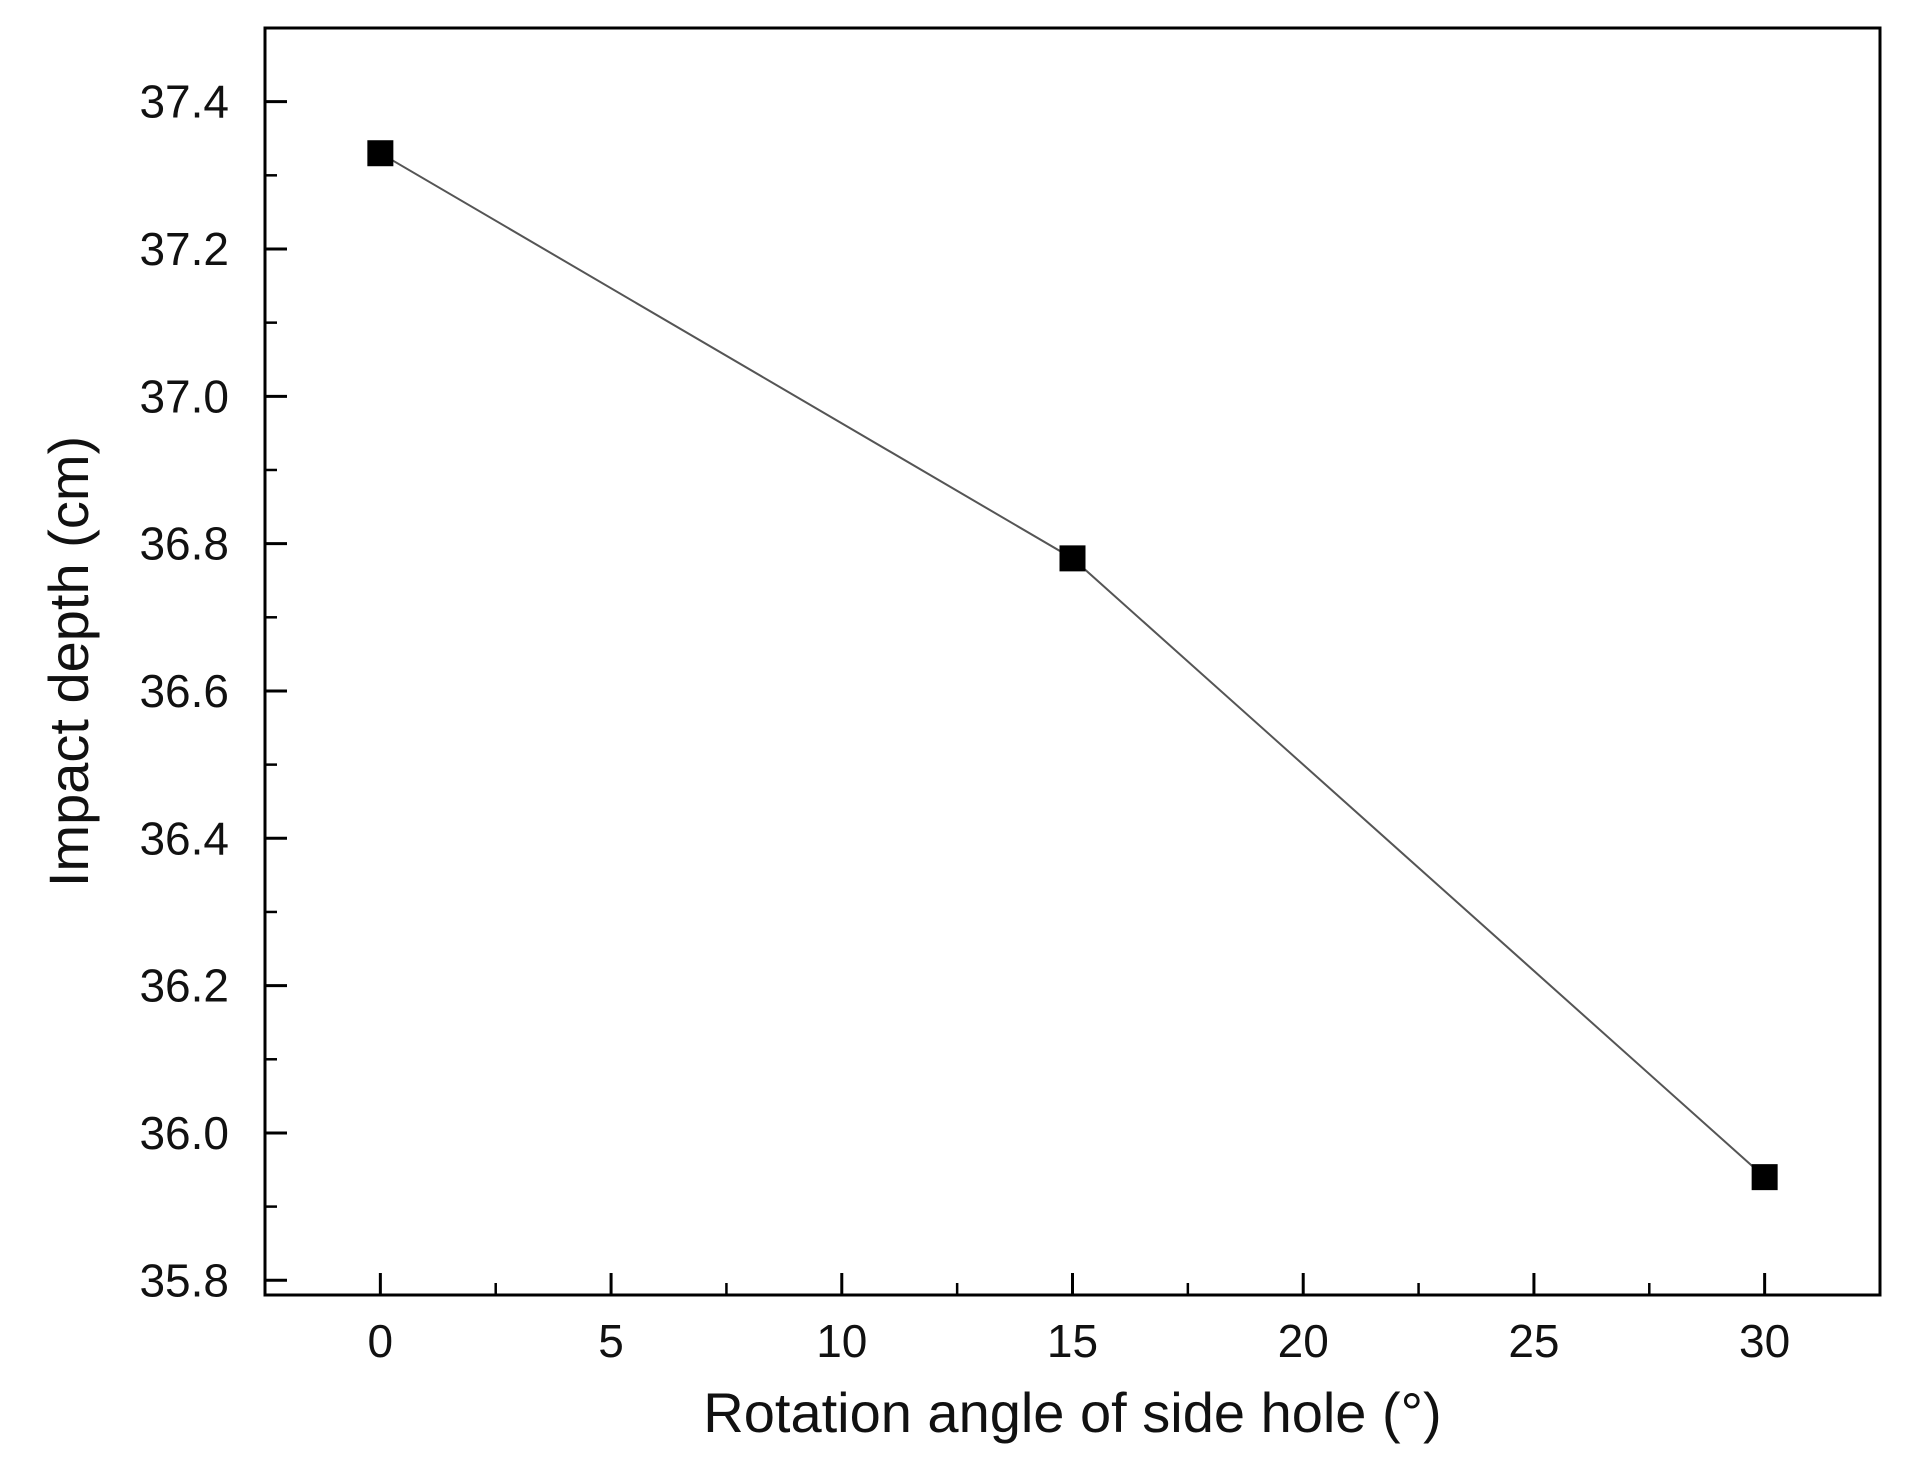 The image size is (1909, 1463). What do you see at coordinates (1764, 1341) in the screenshot?
I see `x-tick-label: 30` at bounding box center [1764, 1341].